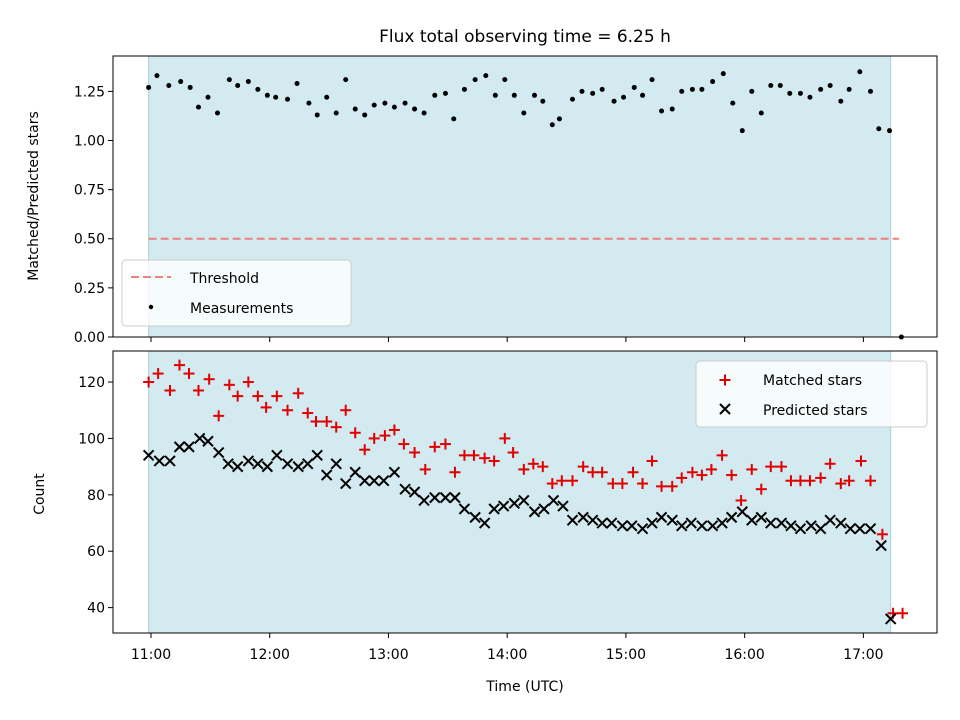  I want to click on x-tick-label: 11:00, so click(151, 655).